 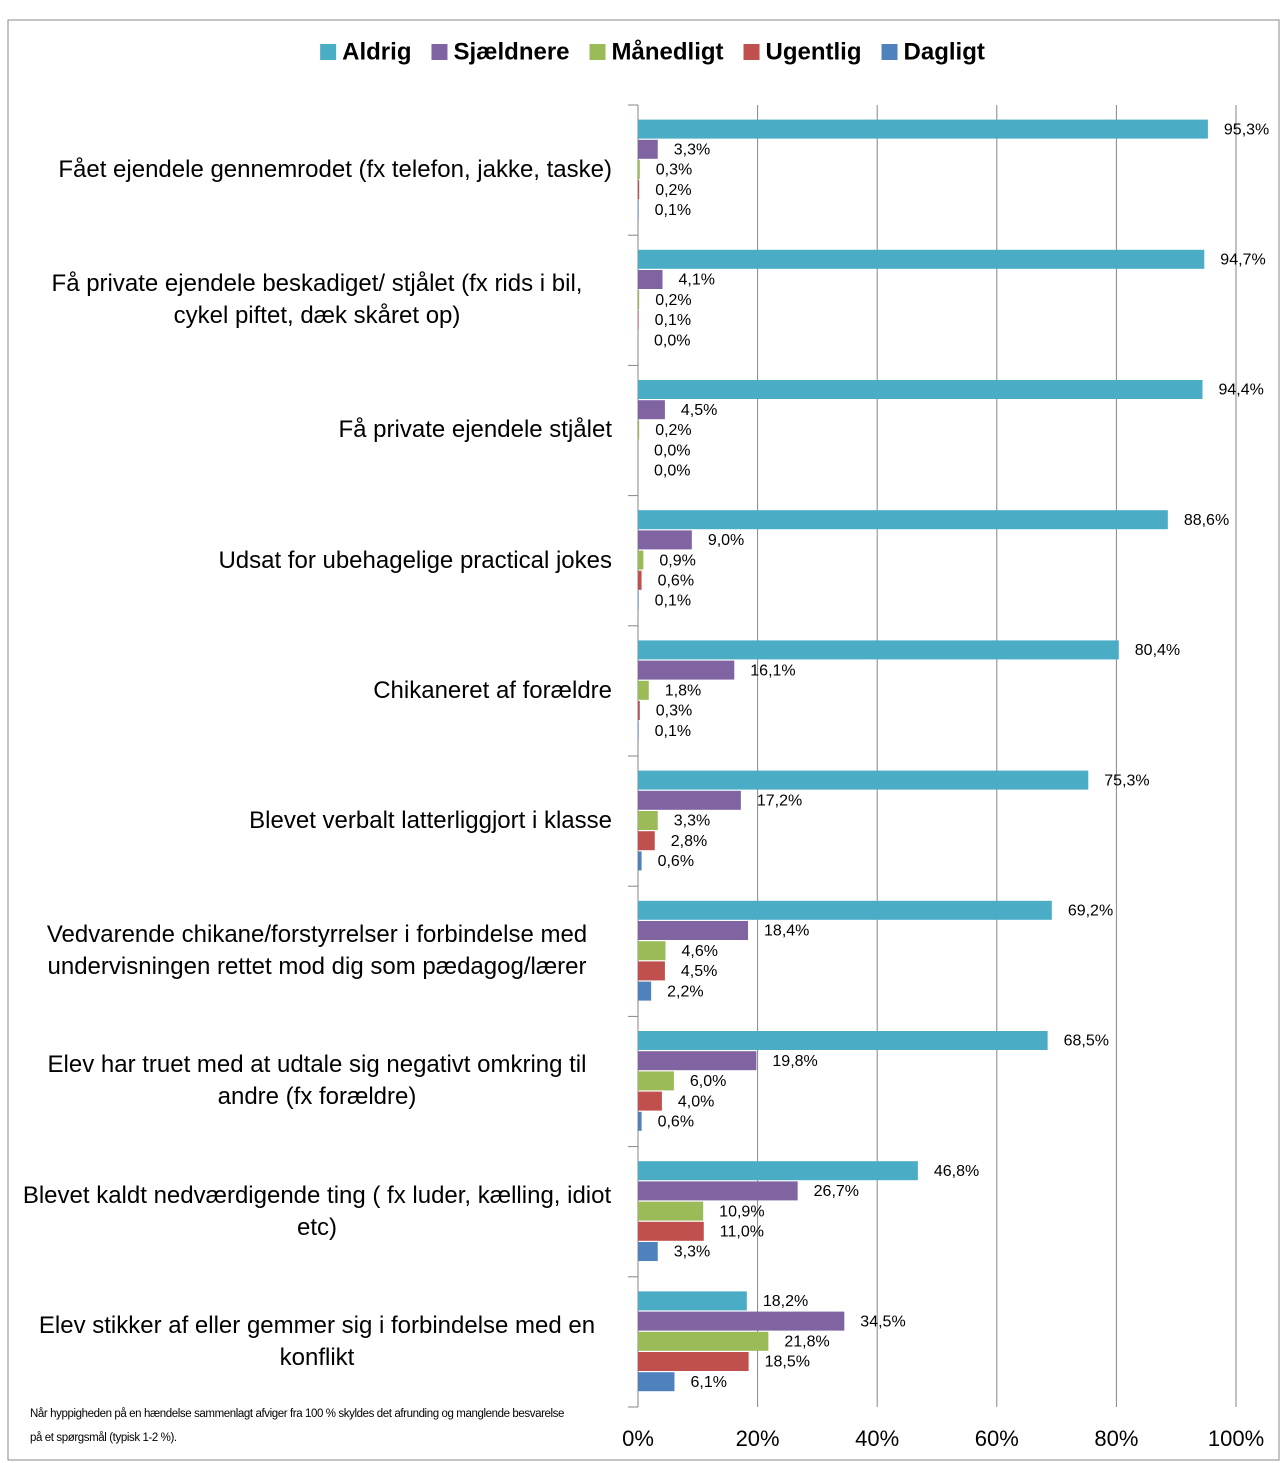 What do you see at coordinates (944, 51) in the screenshot?
I see `legend-label: Dagligt` at bounding box center [944, 51].